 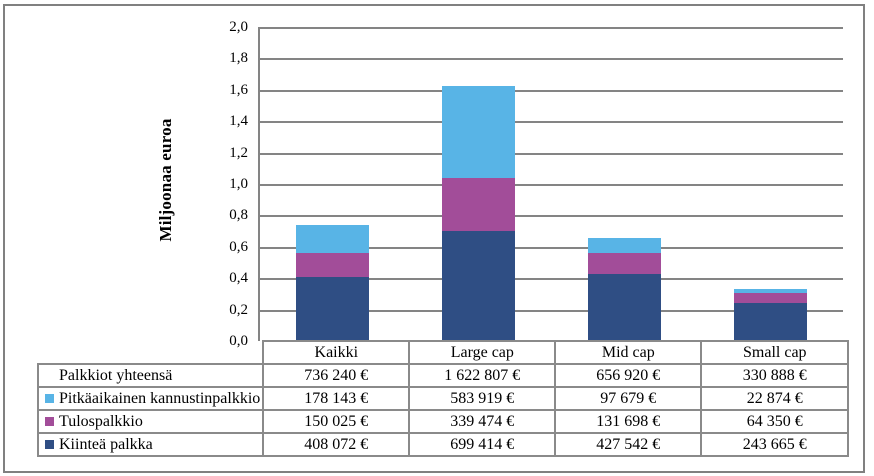 What do you see at coordinates (482, 375) in the screenshot?
I see `value-cell: 1 622 807 €` at bounding box center [482, 375].